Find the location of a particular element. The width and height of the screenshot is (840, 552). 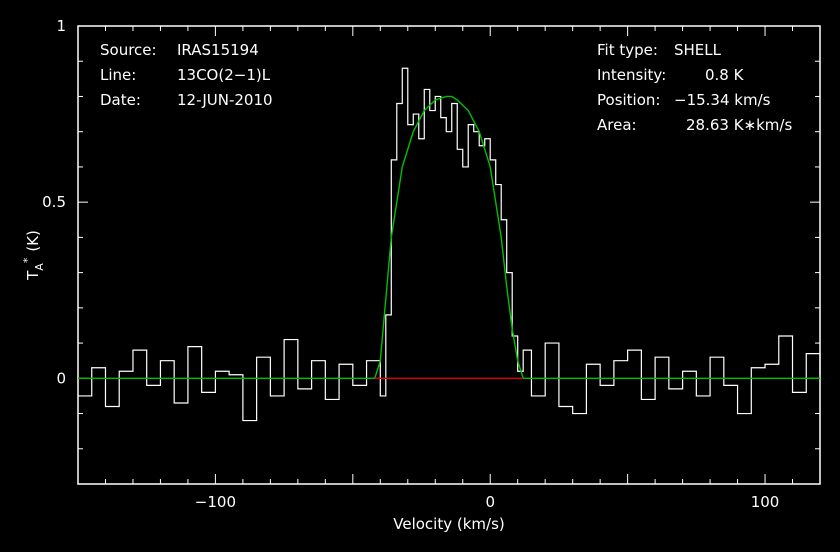

fit-key: Intensity: is located at coordinates (631, 75).